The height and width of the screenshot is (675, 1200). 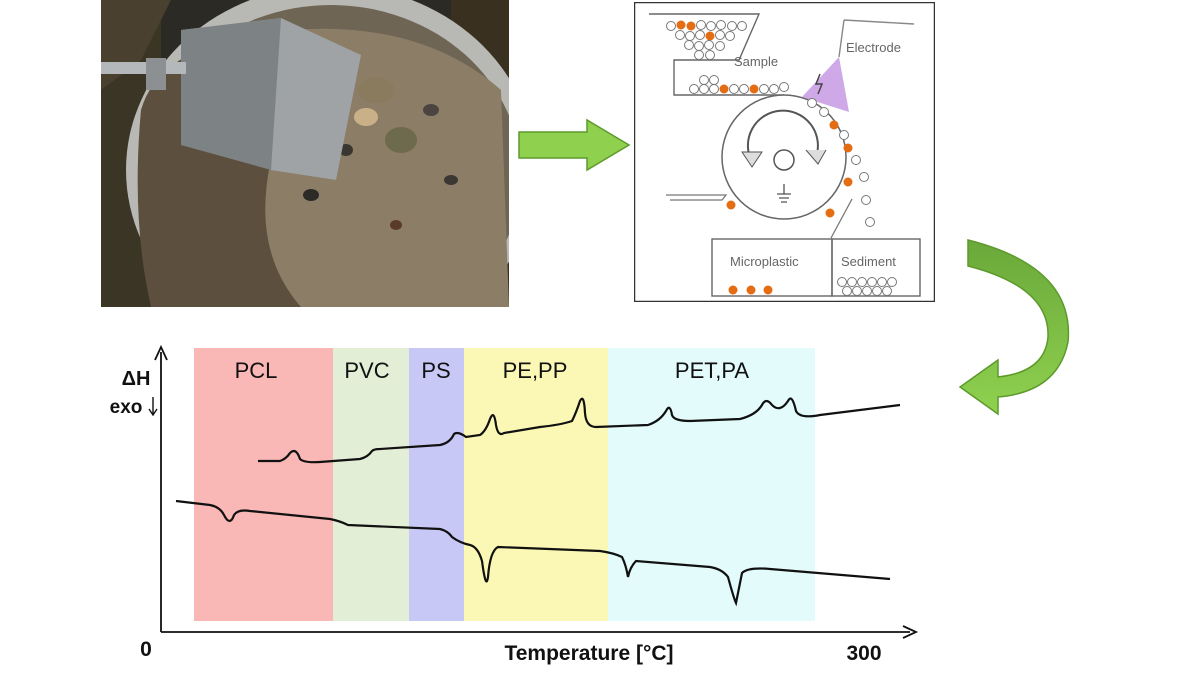 I want to click on y-axis-label-top: ΔH, so click(x=136, y=379).